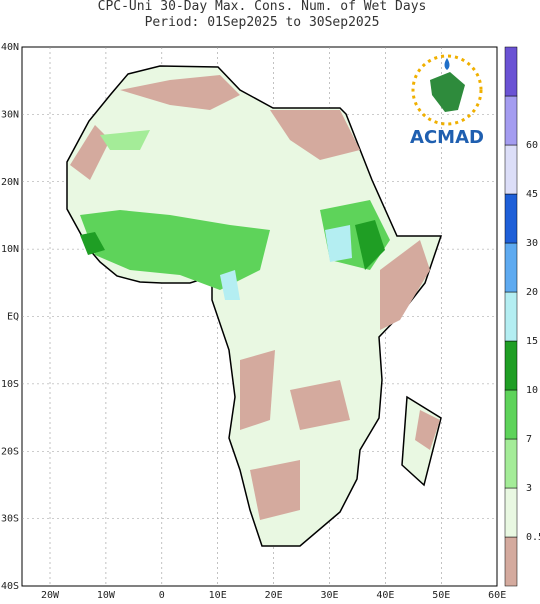 The image size is (540, 604). Describe the element at coordinates (529, 439) in the screenshot. I see `colorbar-label: 7` at that location.